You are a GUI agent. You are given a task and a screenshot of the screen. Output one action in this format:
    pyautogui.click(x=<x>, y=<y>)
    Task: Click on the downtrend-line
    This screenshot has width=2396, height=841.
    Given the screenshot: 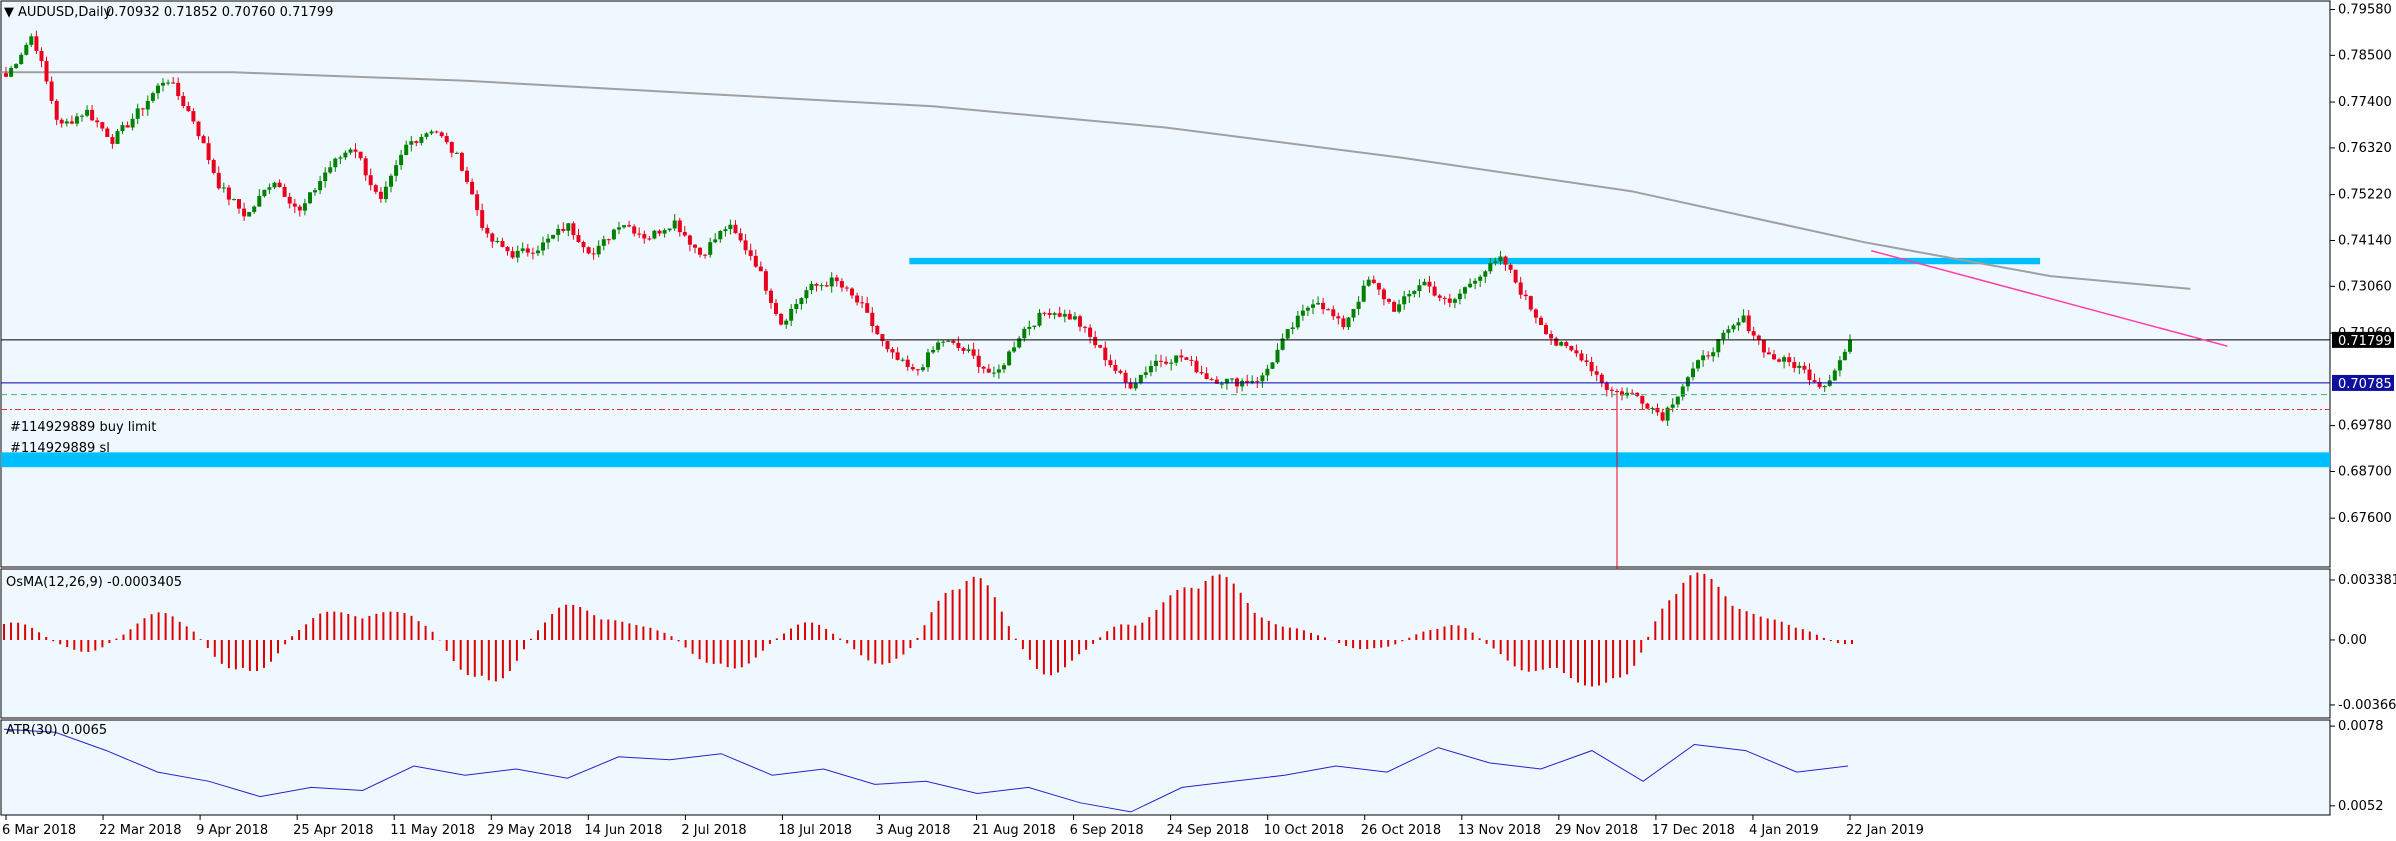 What is the action you would take?
    pyautogui.click(x=2049, y=298)
    